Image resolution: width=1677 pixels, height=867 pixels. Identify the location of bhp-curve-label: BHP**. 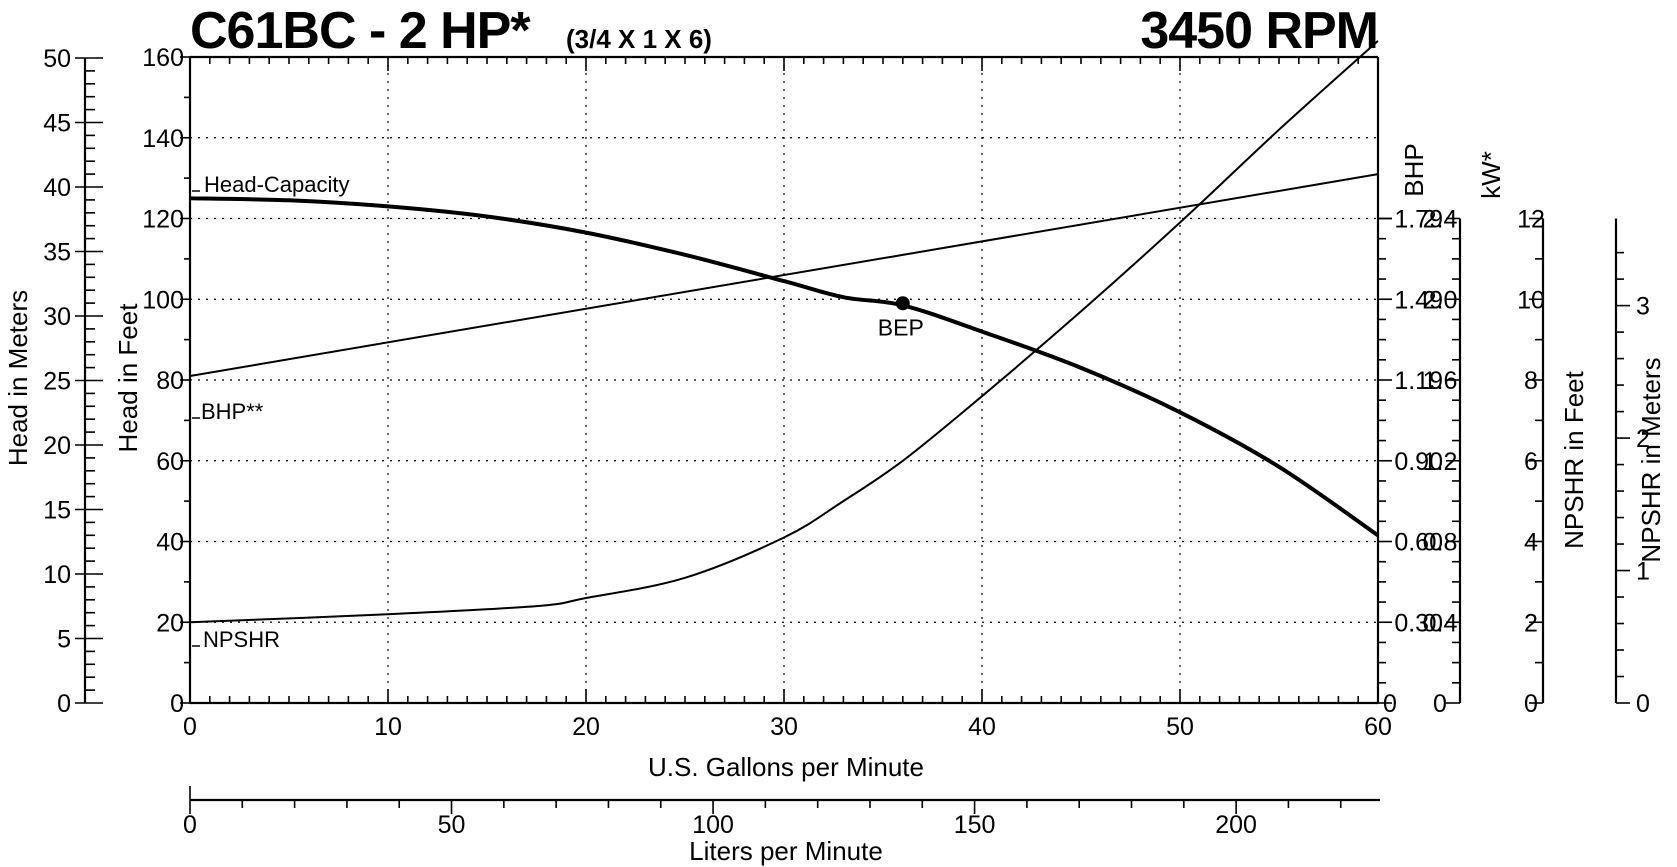
(232, 411).